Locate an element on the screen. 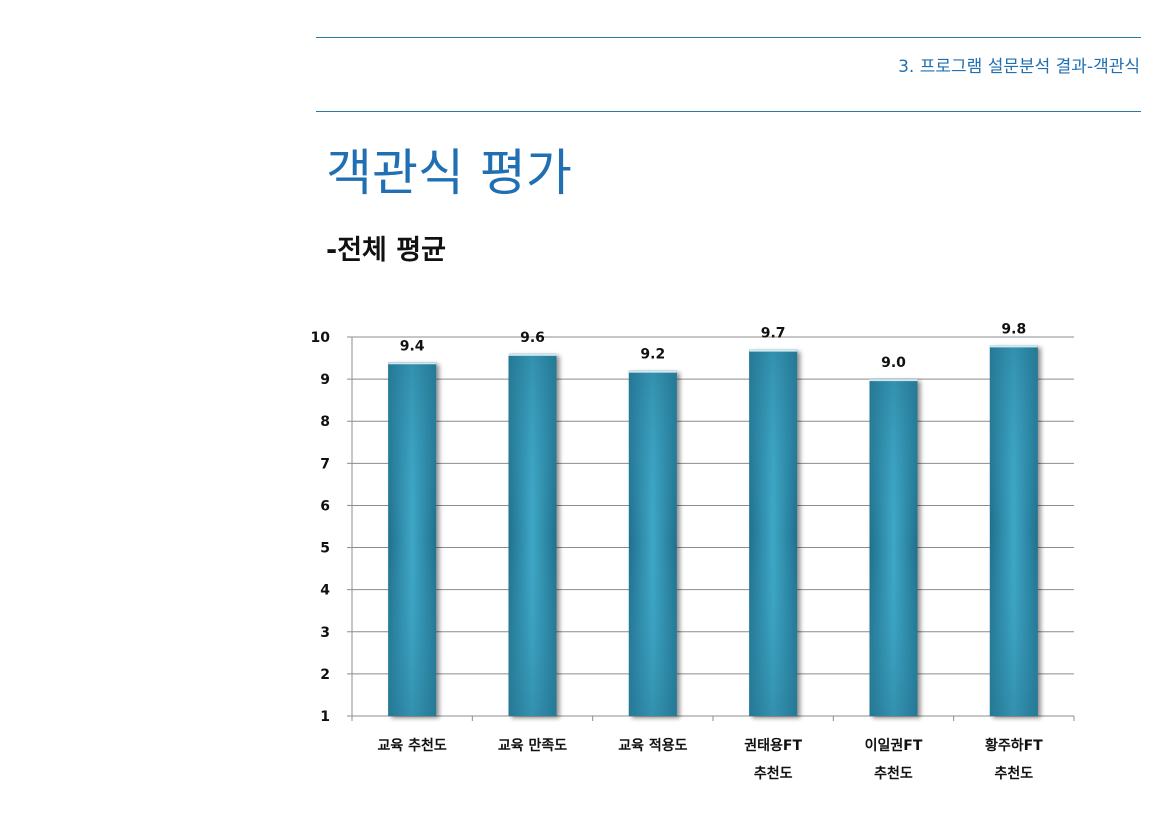 The height and width of the screenshot is (826, 1169). page-title: 객관식 평가 is located at coordinates (449, 173).